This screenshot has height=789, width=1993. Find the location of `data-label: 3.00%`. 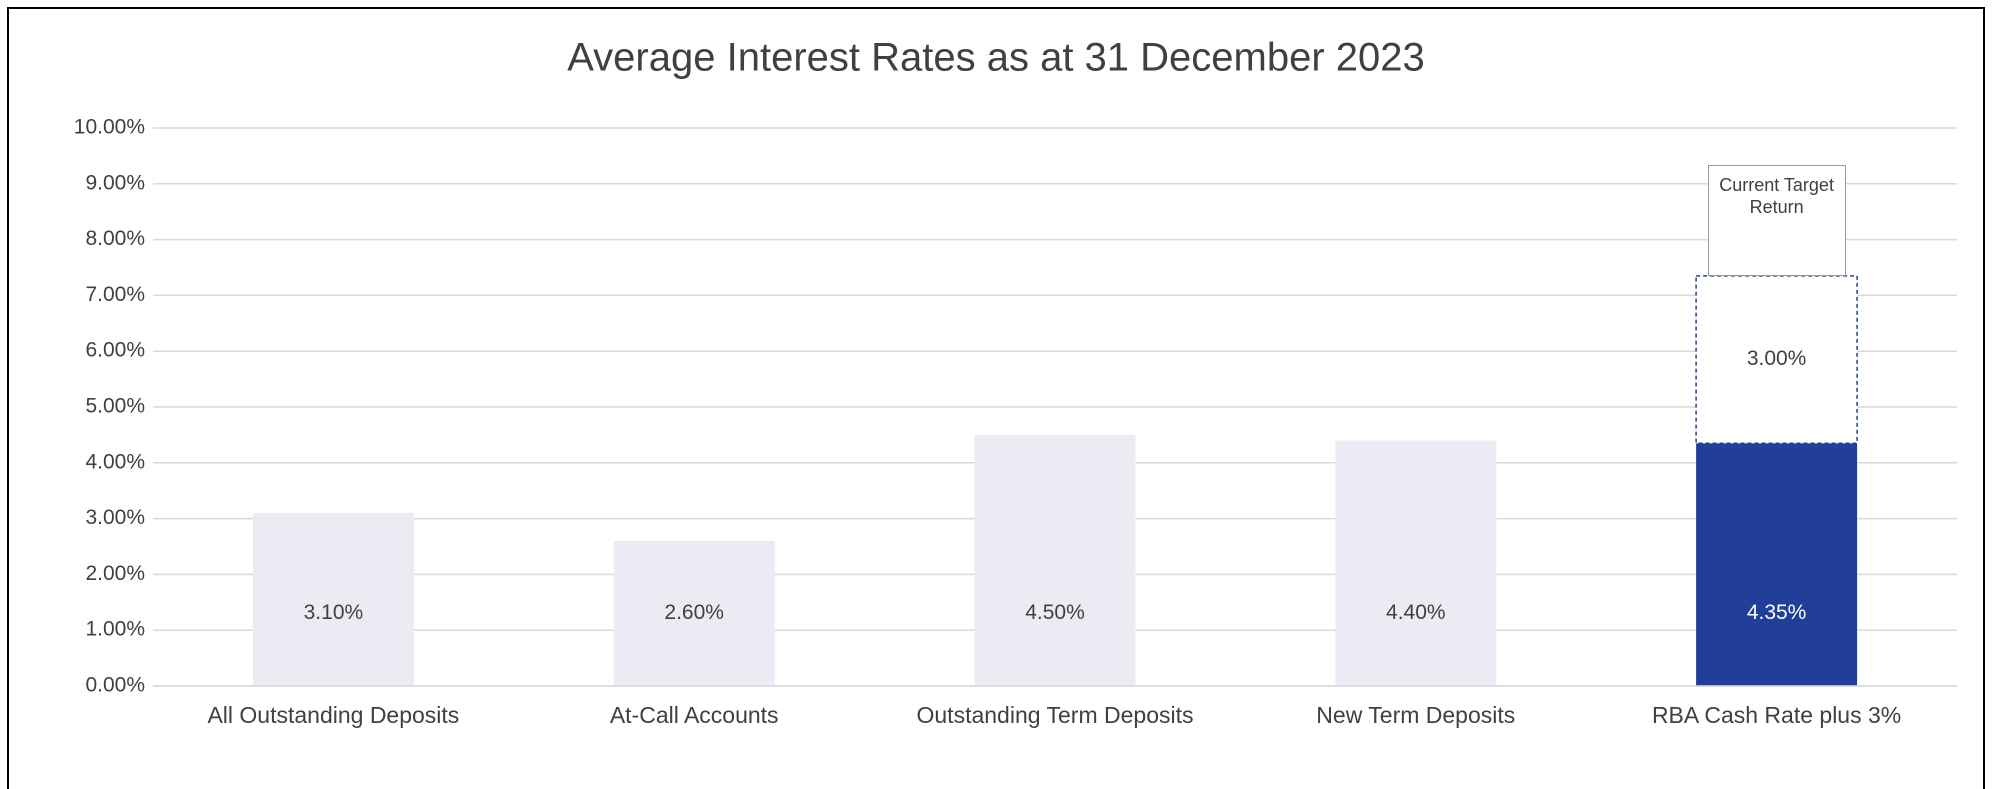

data-label: 3.00% is located at coordinates (1777, 358).